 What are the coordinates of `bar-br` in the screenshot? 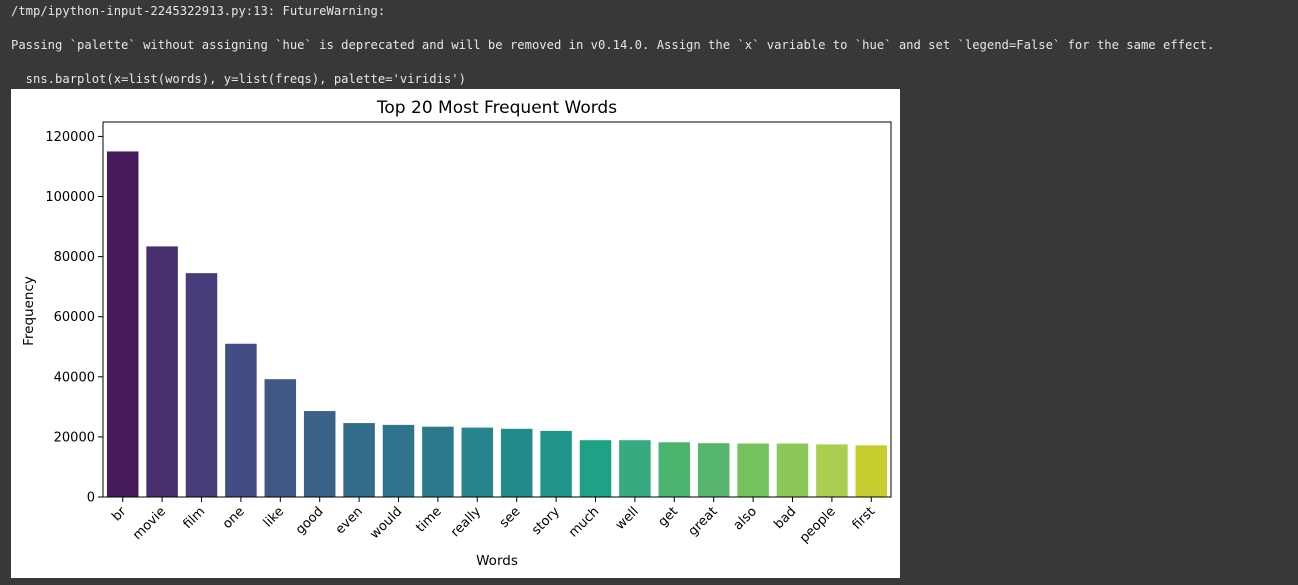 It's located at (122, 324).